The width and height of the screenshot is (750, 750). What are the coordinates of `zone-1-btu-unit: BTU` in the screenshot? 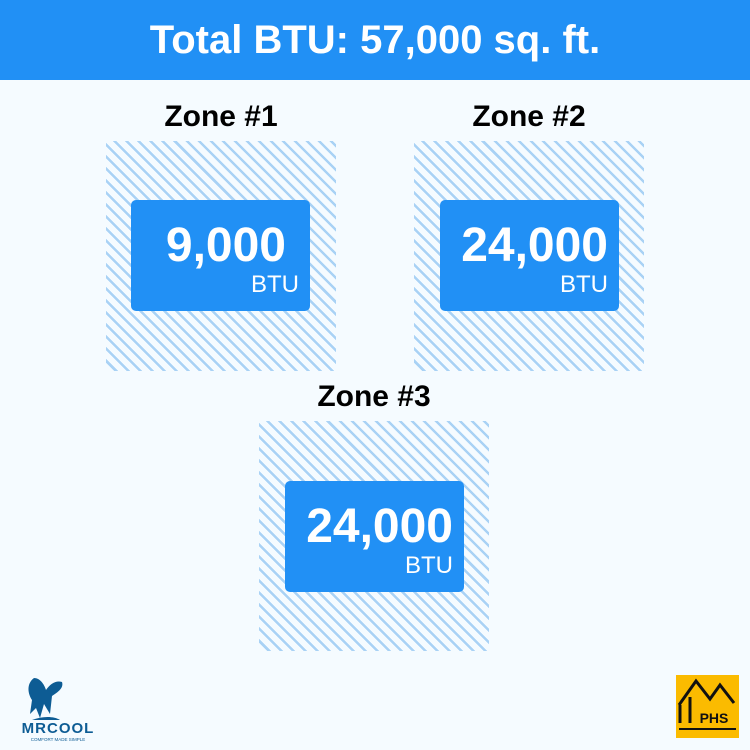 It's located at (275, 284).